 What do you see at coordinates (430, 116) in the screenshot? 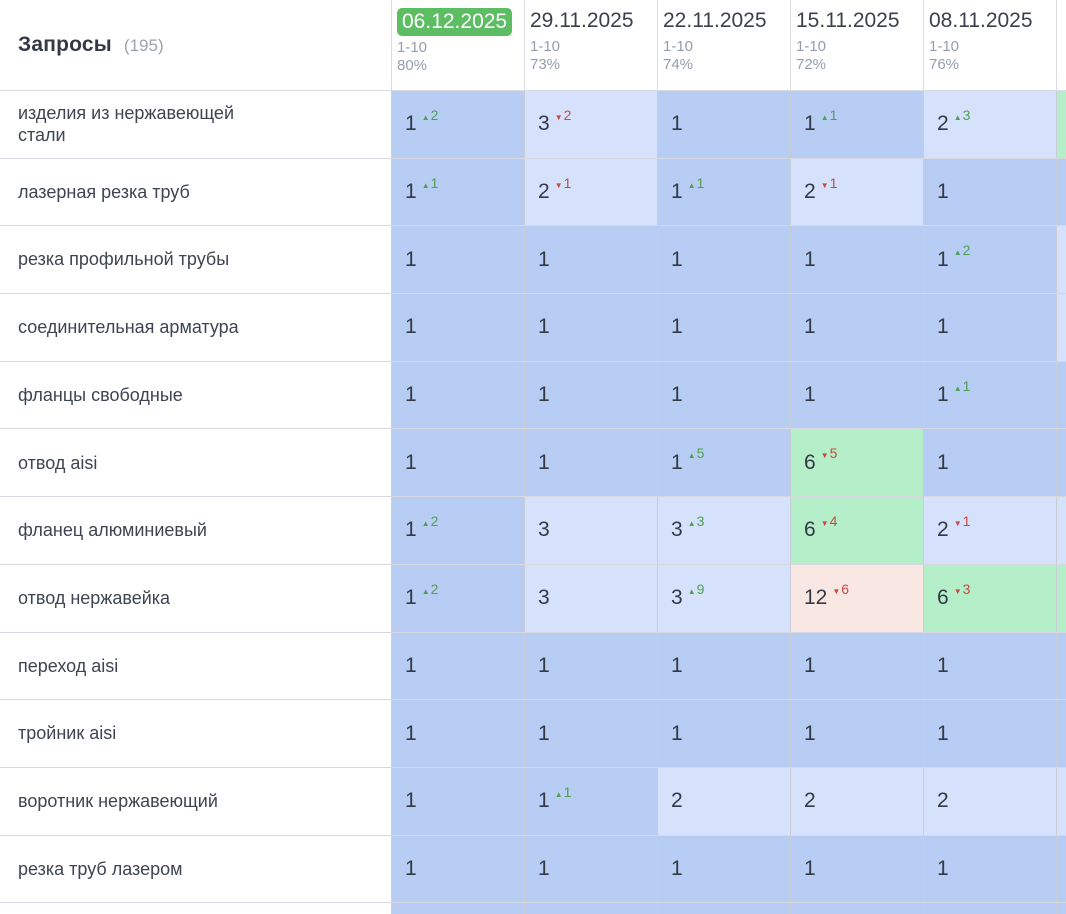
I see `delta-up-indicator: ▲ 2` at bounding box center [430, 116].